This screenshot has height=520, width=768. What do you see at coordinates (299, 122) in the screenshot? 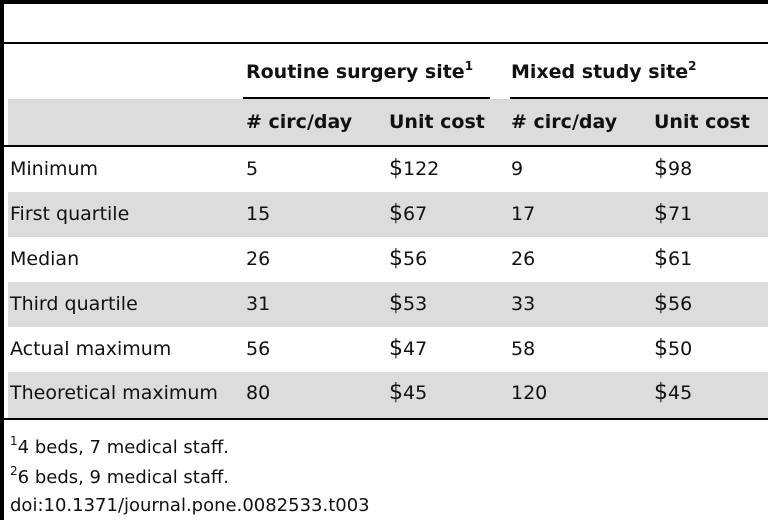
I see `column-header-routine-circ-per-day: # circ/day` at bounding box center [299, 122].